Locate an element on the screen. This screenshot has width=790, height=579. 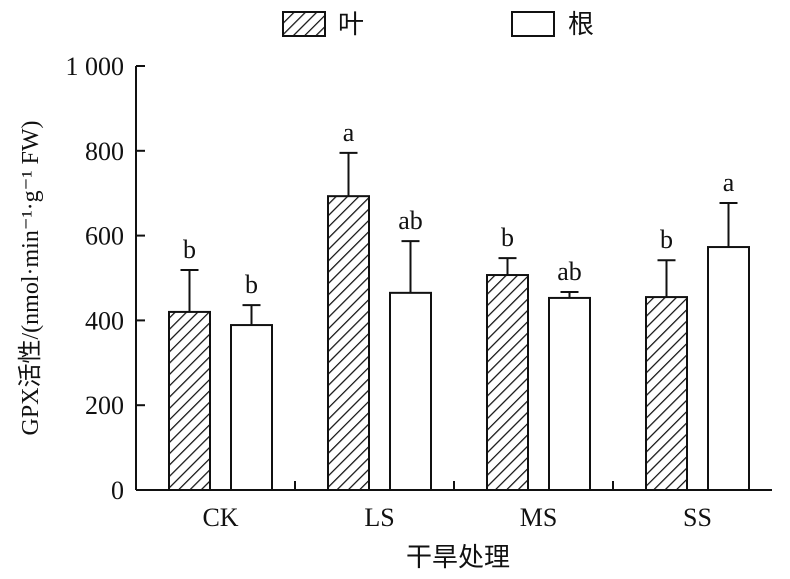
legend: 叶 根 is located at coordinates (438, 24).